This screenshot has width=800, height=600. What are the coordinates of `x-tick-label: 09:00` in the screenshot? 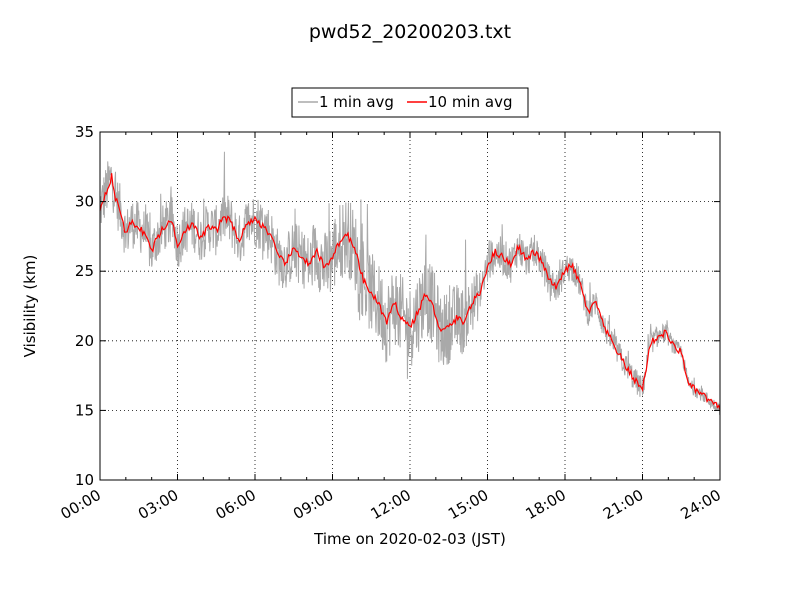 It's located at (313, 504).